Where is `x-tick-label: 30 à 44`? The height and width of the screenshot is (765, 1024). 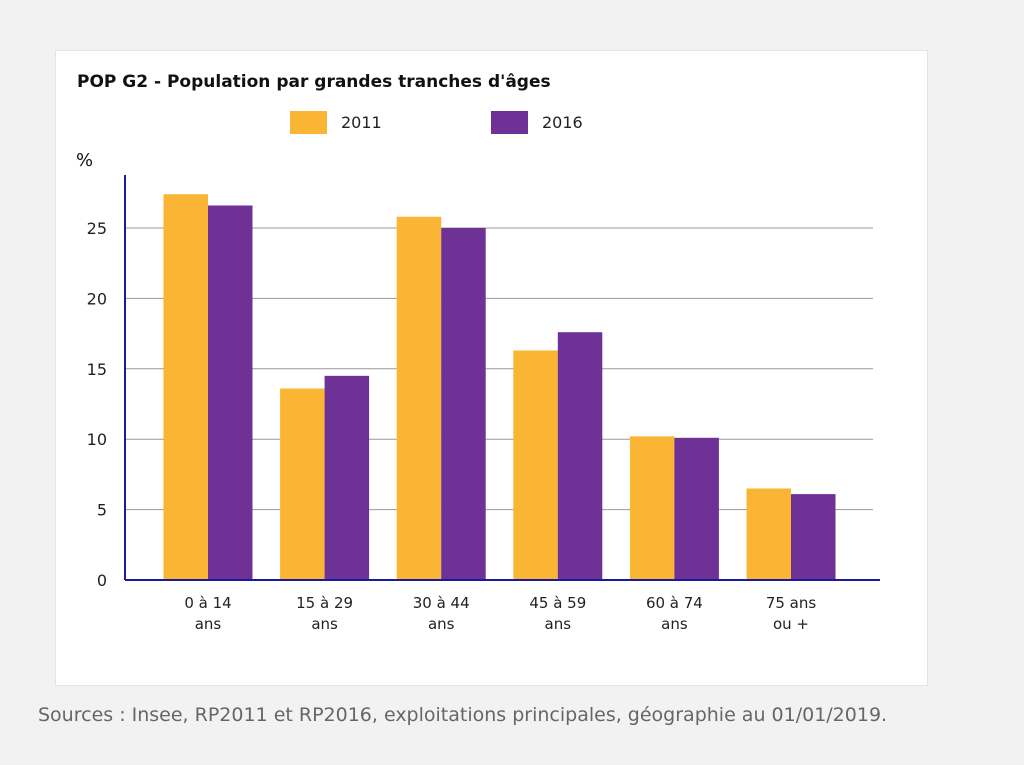
x-tick-label: 30 à 44 is located at coordinates (441, 603).